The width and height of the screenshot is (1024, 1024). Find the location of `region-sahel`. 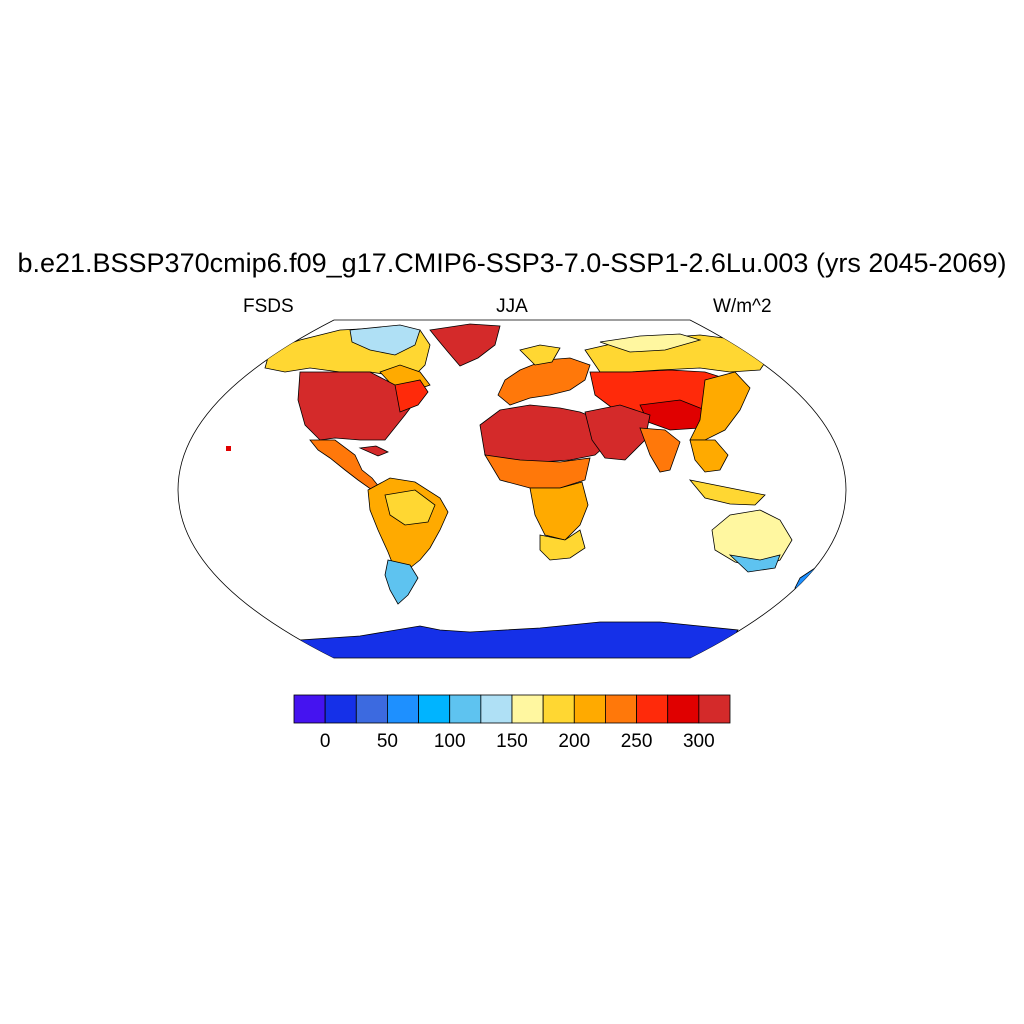

region-sahel is located at coordinates (537, 471).